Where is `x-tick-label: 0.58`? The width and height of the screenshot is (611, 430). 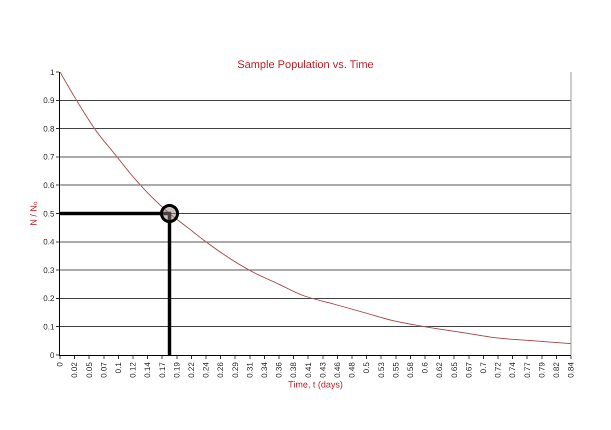
x-tick-label: 0.58 is located at coordinates (410, 370).